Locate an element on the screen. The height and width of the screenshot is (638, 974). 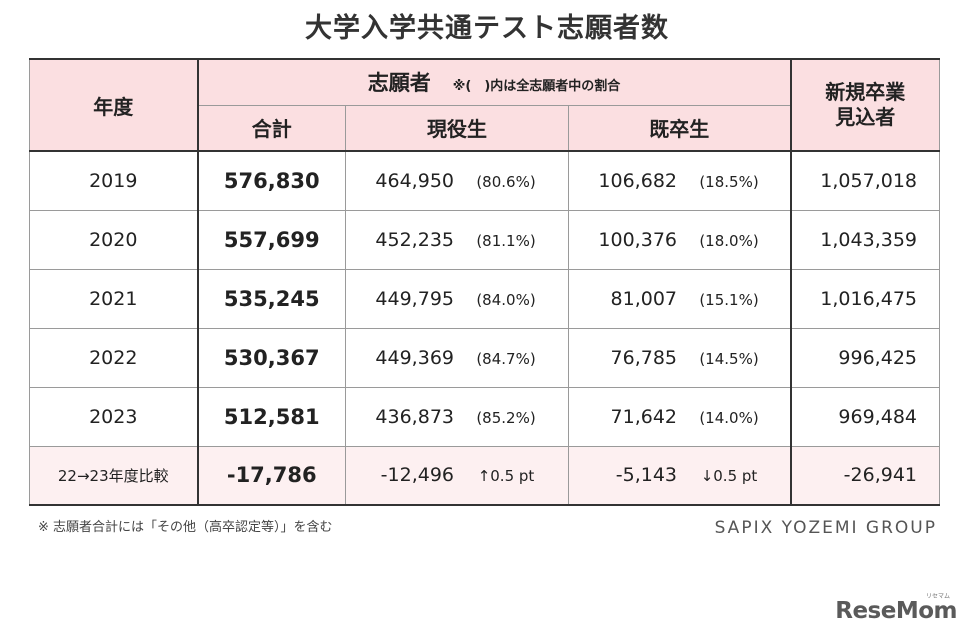
brand-logo-sub: リセマム is located at coordinates (937, 596).